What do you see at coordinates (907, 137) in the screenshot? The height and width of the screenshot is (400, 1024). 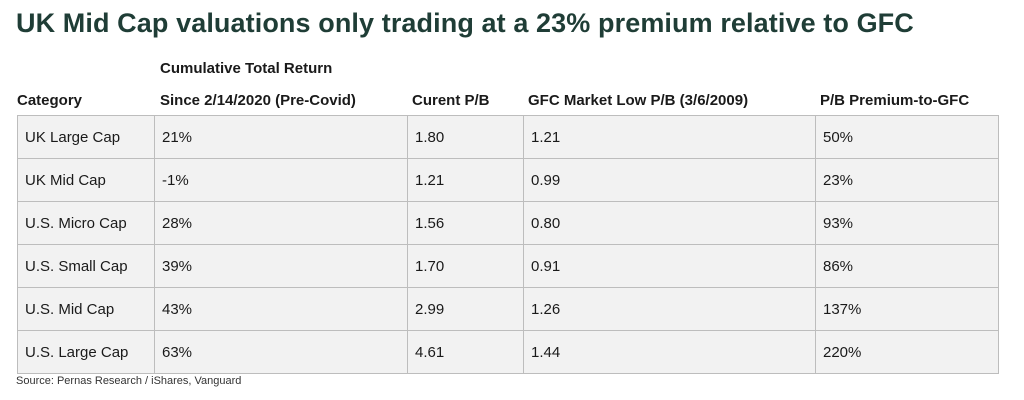 I see `cell-premium: 50%` at bounding box center [907, 137].